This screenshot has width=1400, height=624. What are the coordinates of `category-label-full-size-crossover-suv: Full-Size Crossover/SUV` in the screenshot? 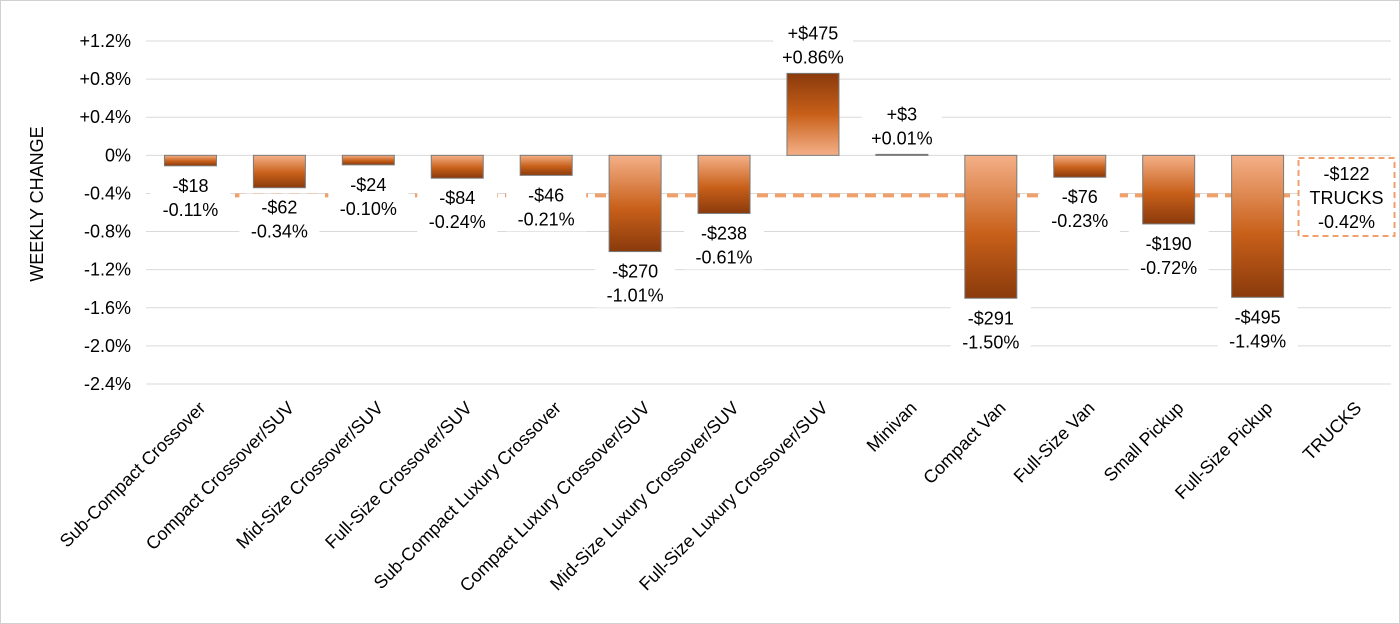 It's located at (398, 475).